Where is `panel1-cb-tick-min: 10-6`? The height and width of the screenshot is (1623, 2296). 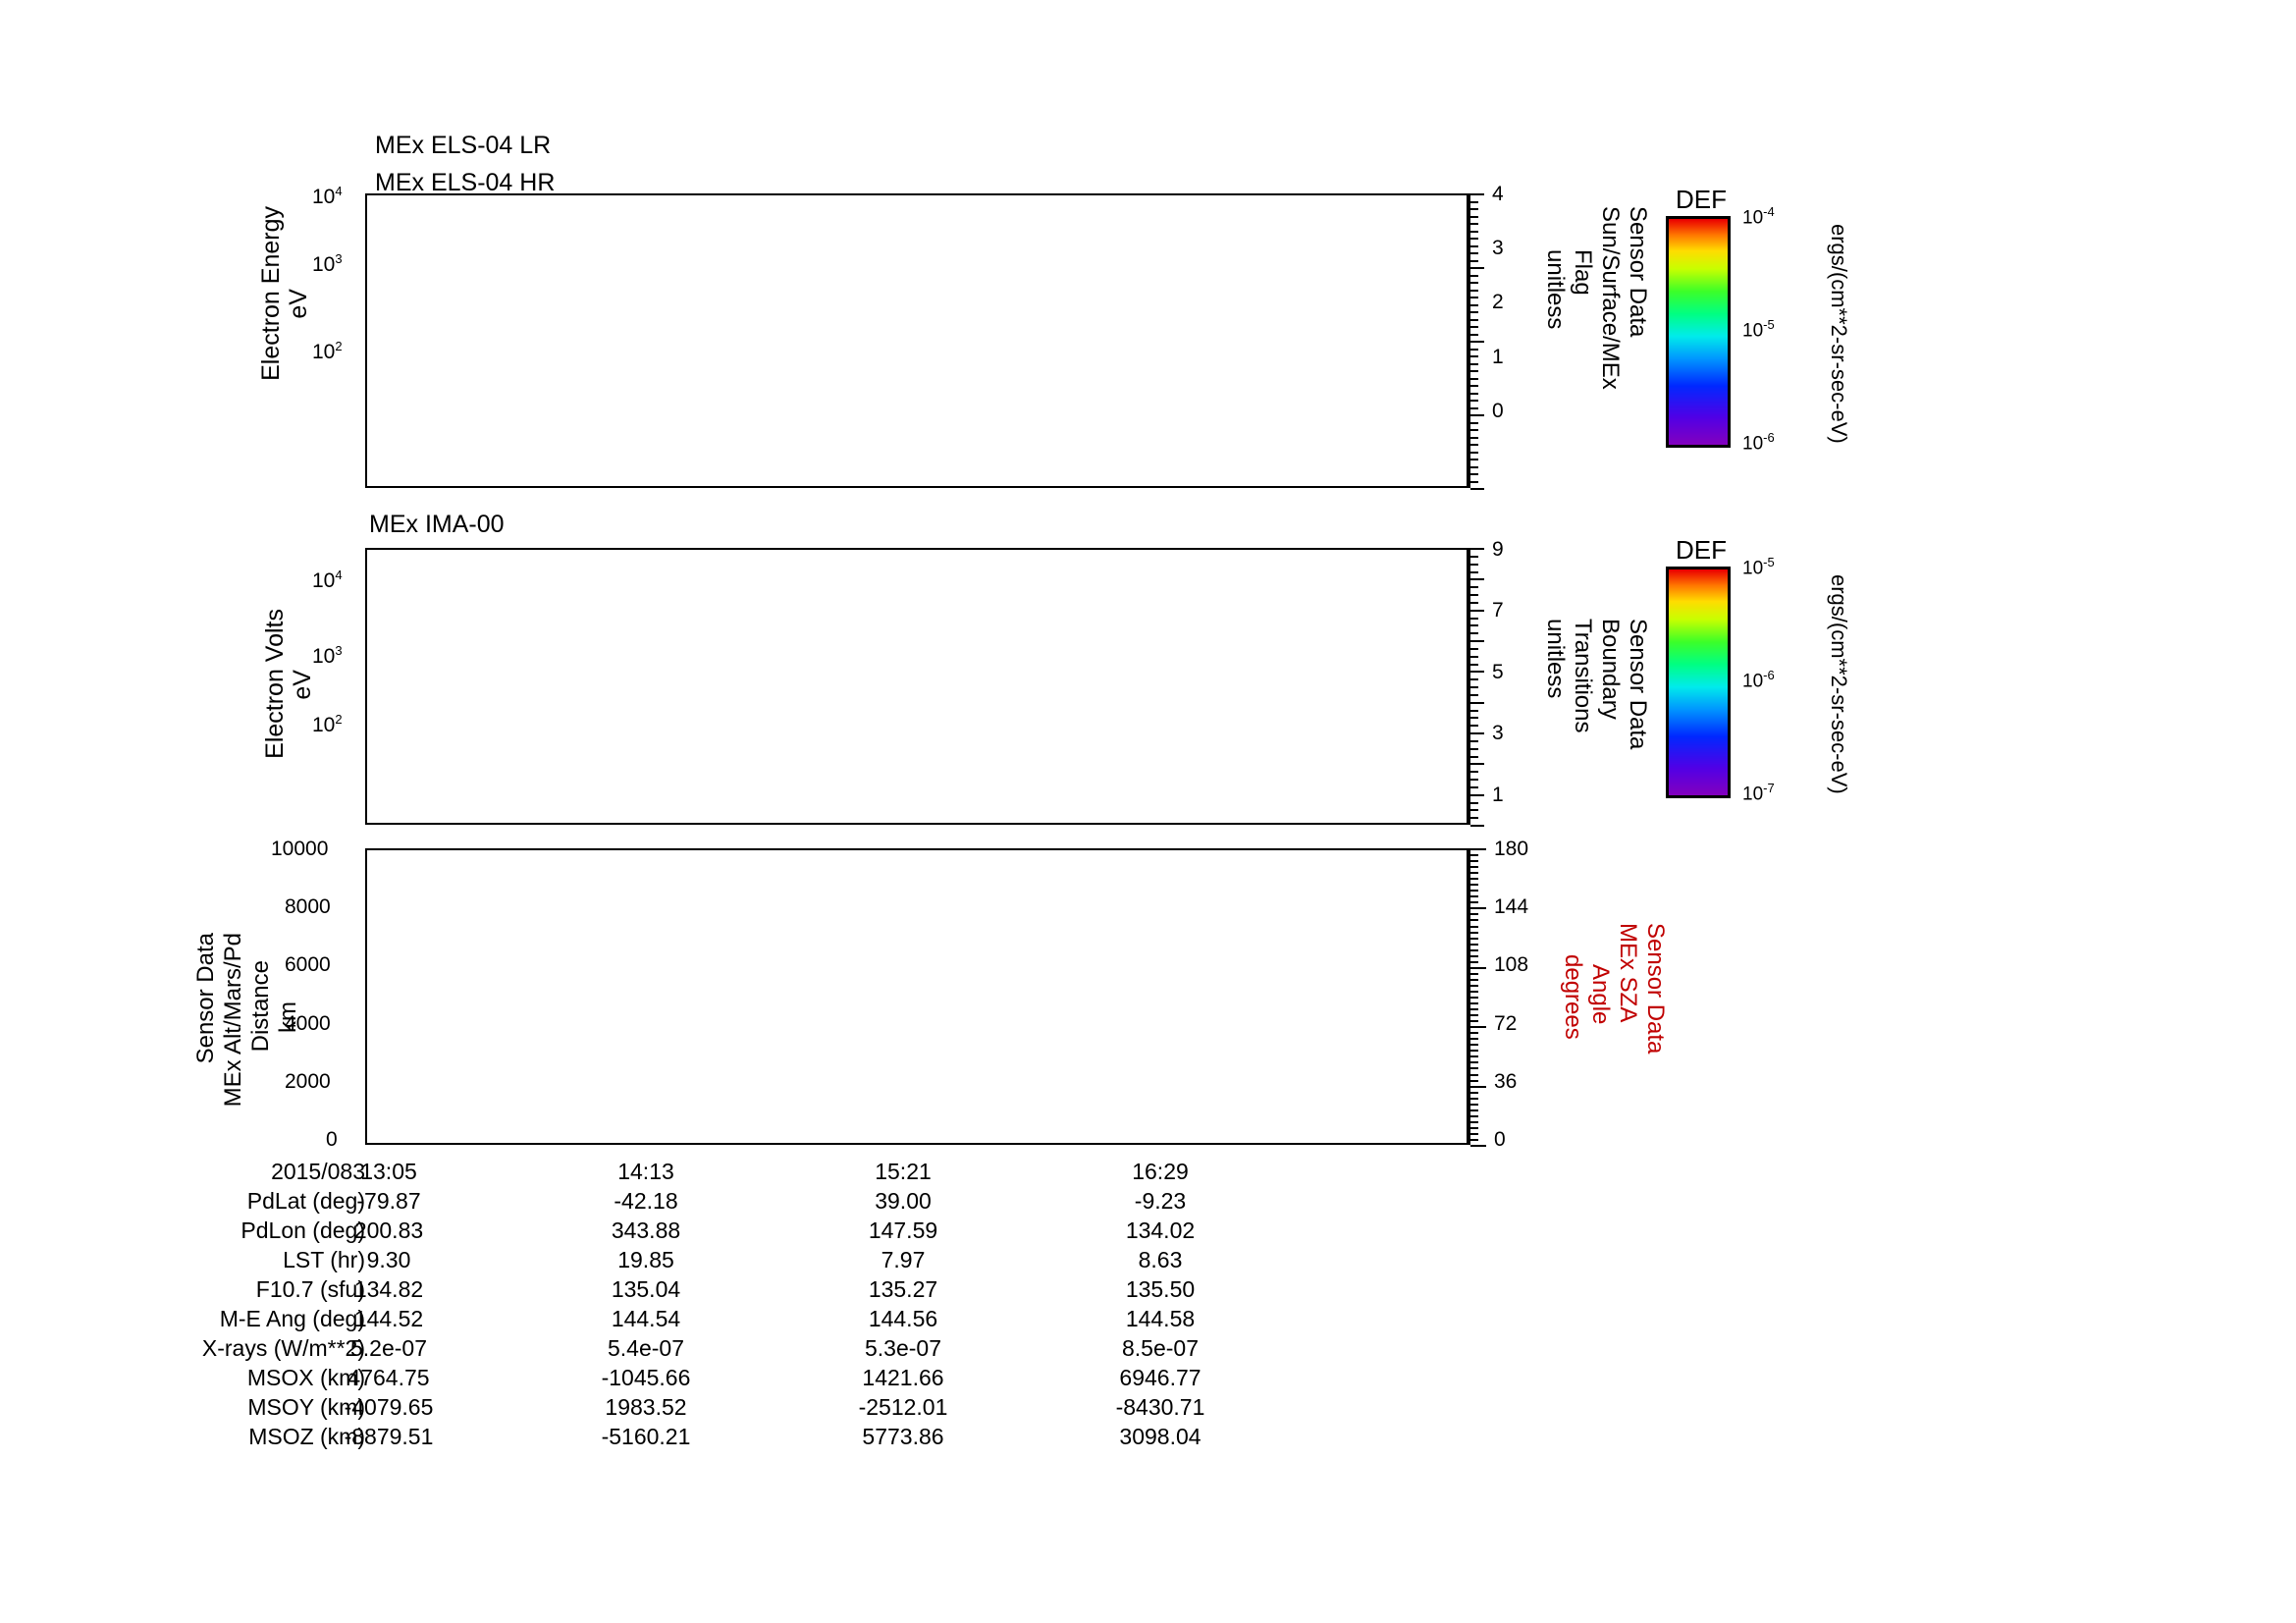
panel1-cb-tick-min: 10-6 is located at coordinates (1758, 442).